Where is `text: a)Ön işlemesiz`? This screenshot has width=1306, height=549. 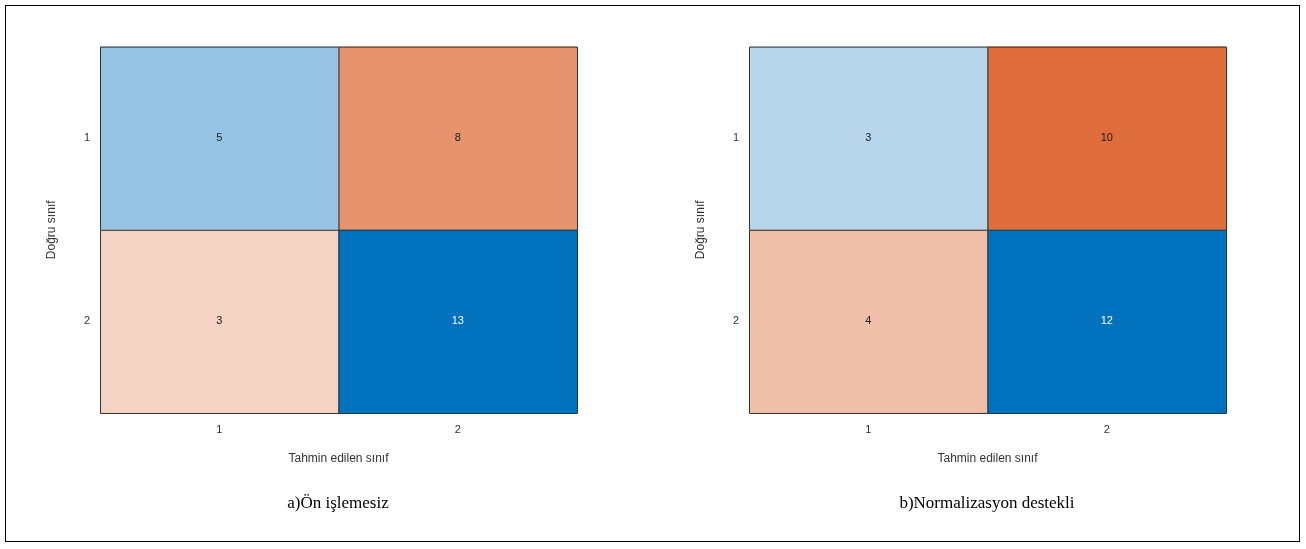 text: a)Ön işlemesiz is located at coordinates (338, 503).